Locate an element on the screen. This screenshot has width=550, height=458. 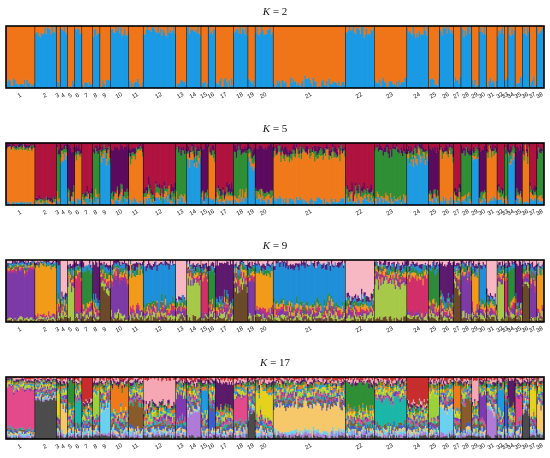
population-label: 37 is located at coordinates (532, 96).